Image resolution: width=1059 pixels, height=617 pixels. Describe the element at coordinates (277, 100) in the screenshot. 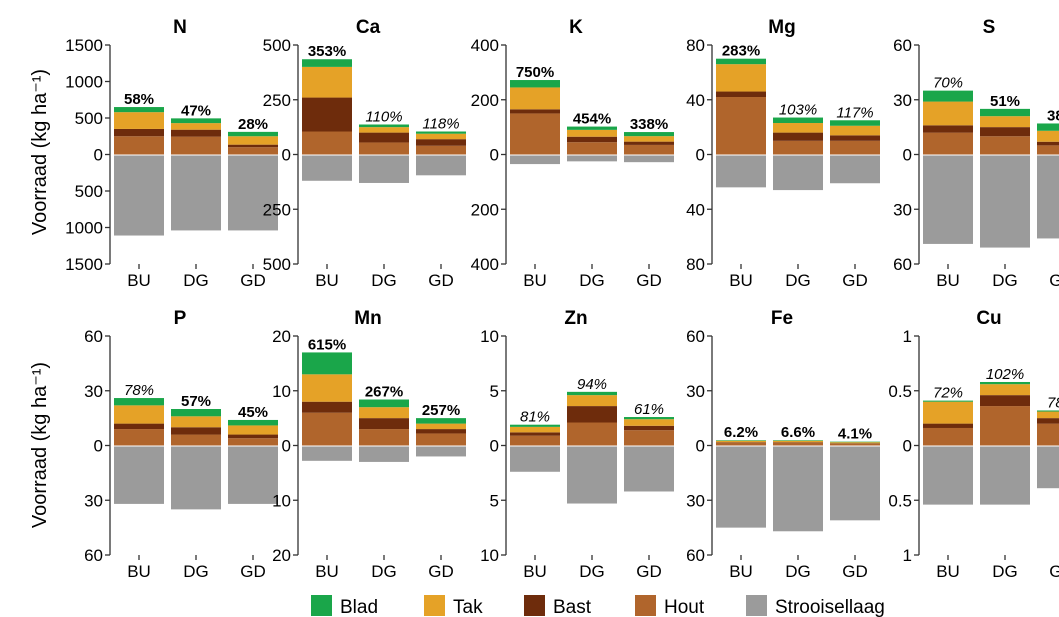

I see `y-tick-label: 250` at that location.